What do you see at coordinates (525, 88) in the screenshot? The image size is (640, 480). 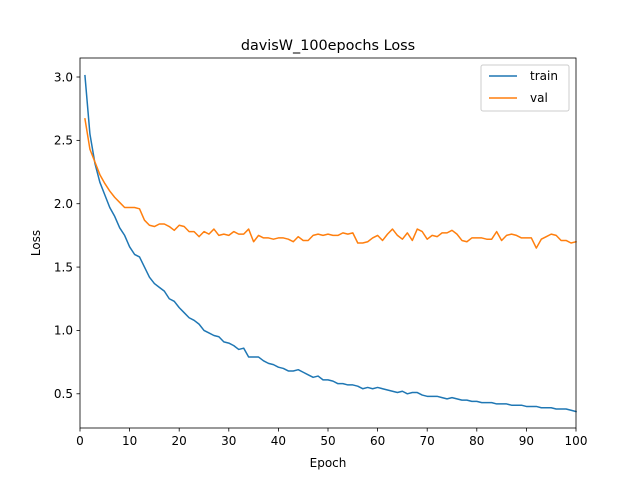 I see `legend: train val` at bounding box center [525, 88].